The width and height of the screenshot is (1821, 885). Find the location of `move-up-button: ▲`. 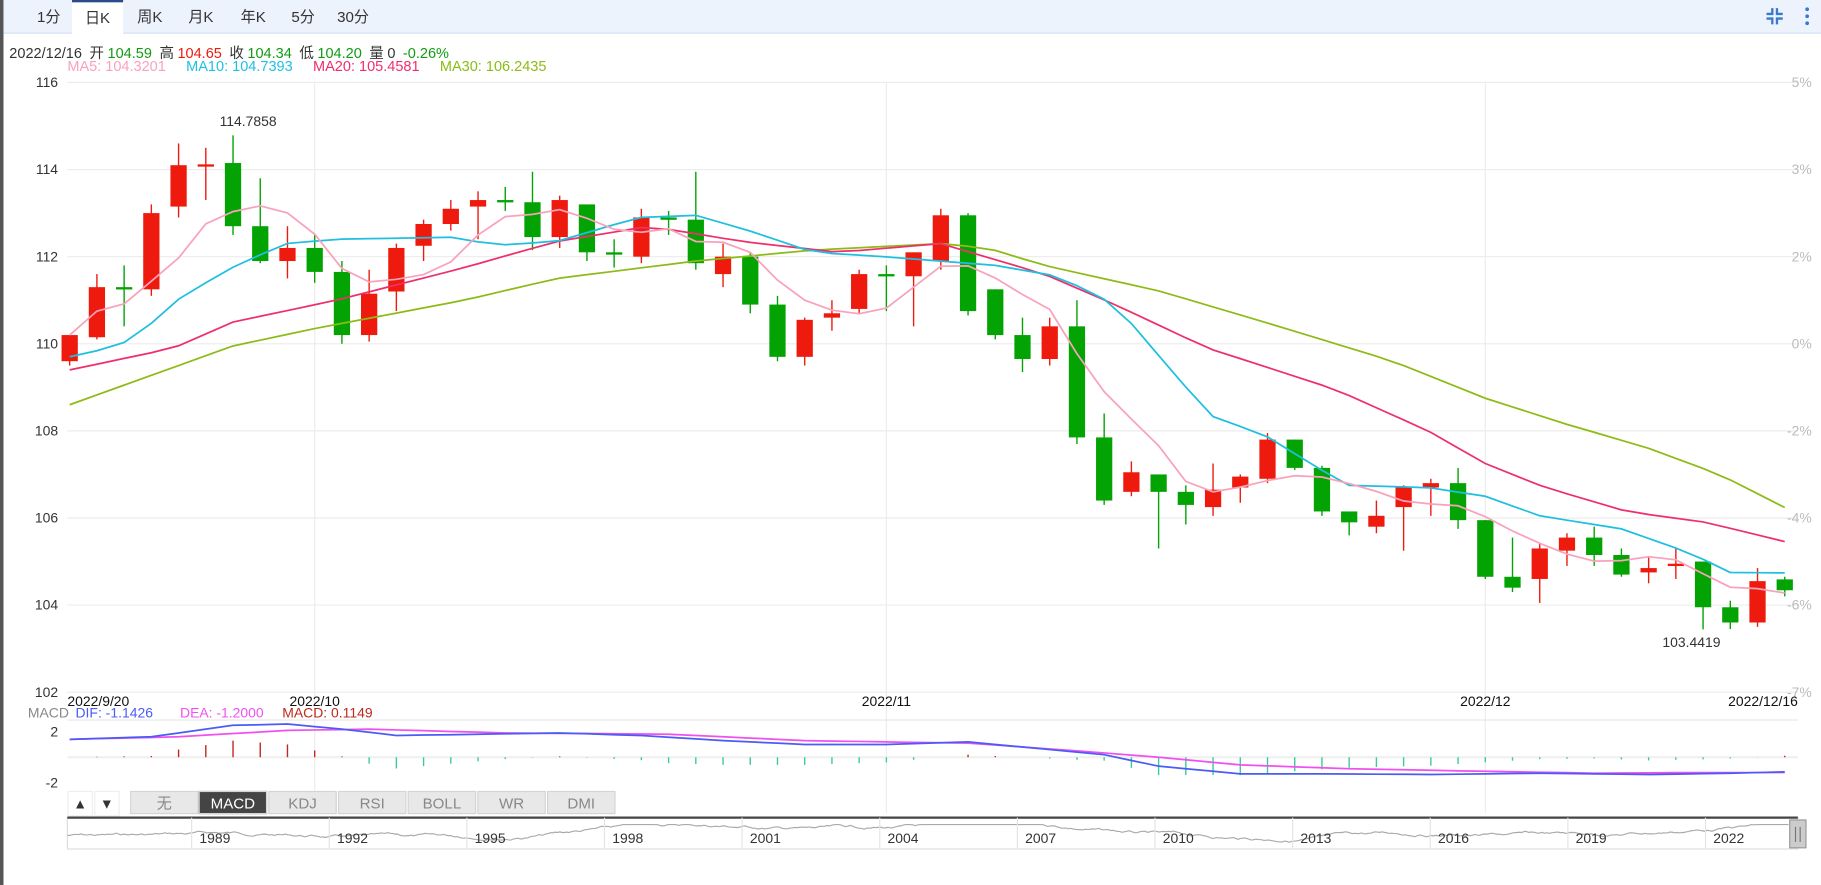

move-up-button: ▲ is located at coordinates (80, 803).